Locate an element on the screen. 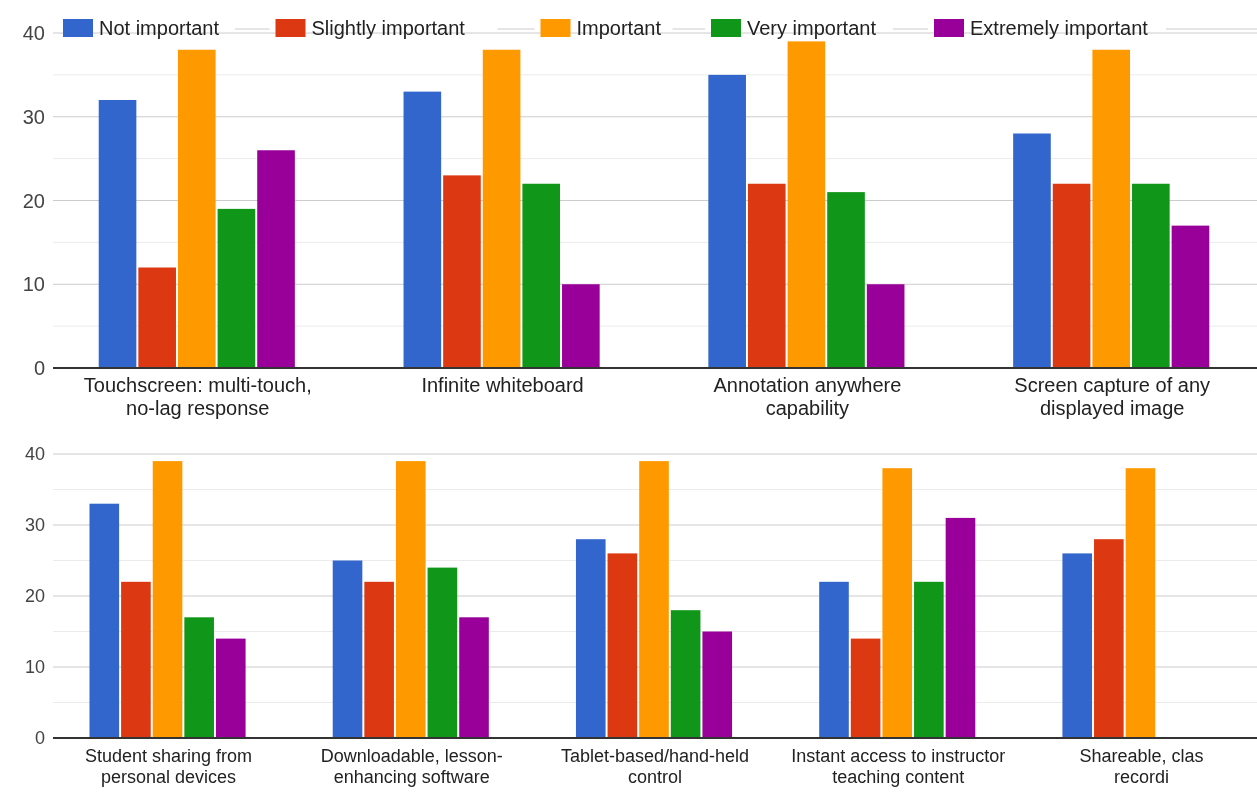  x-tick-label: Student sharing from personal devices is located at coordinates (168, 766).